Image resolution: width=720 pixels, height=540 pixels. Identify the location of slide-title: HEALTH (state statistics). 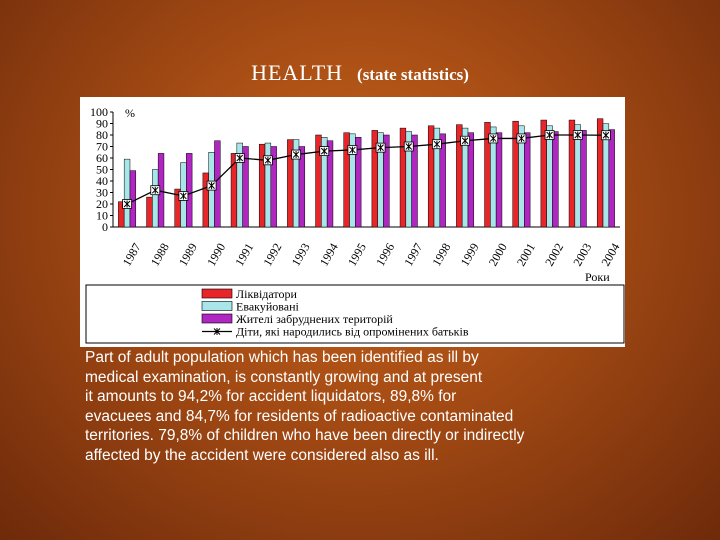
(360, 73).